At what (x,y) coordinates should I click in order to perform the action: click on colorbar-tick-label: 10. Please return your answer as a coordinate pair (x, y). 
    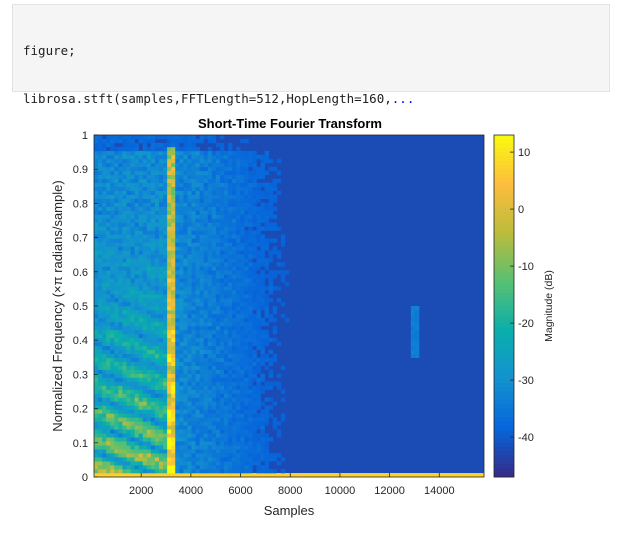
    Looking at the image, I should click on (524, 153).